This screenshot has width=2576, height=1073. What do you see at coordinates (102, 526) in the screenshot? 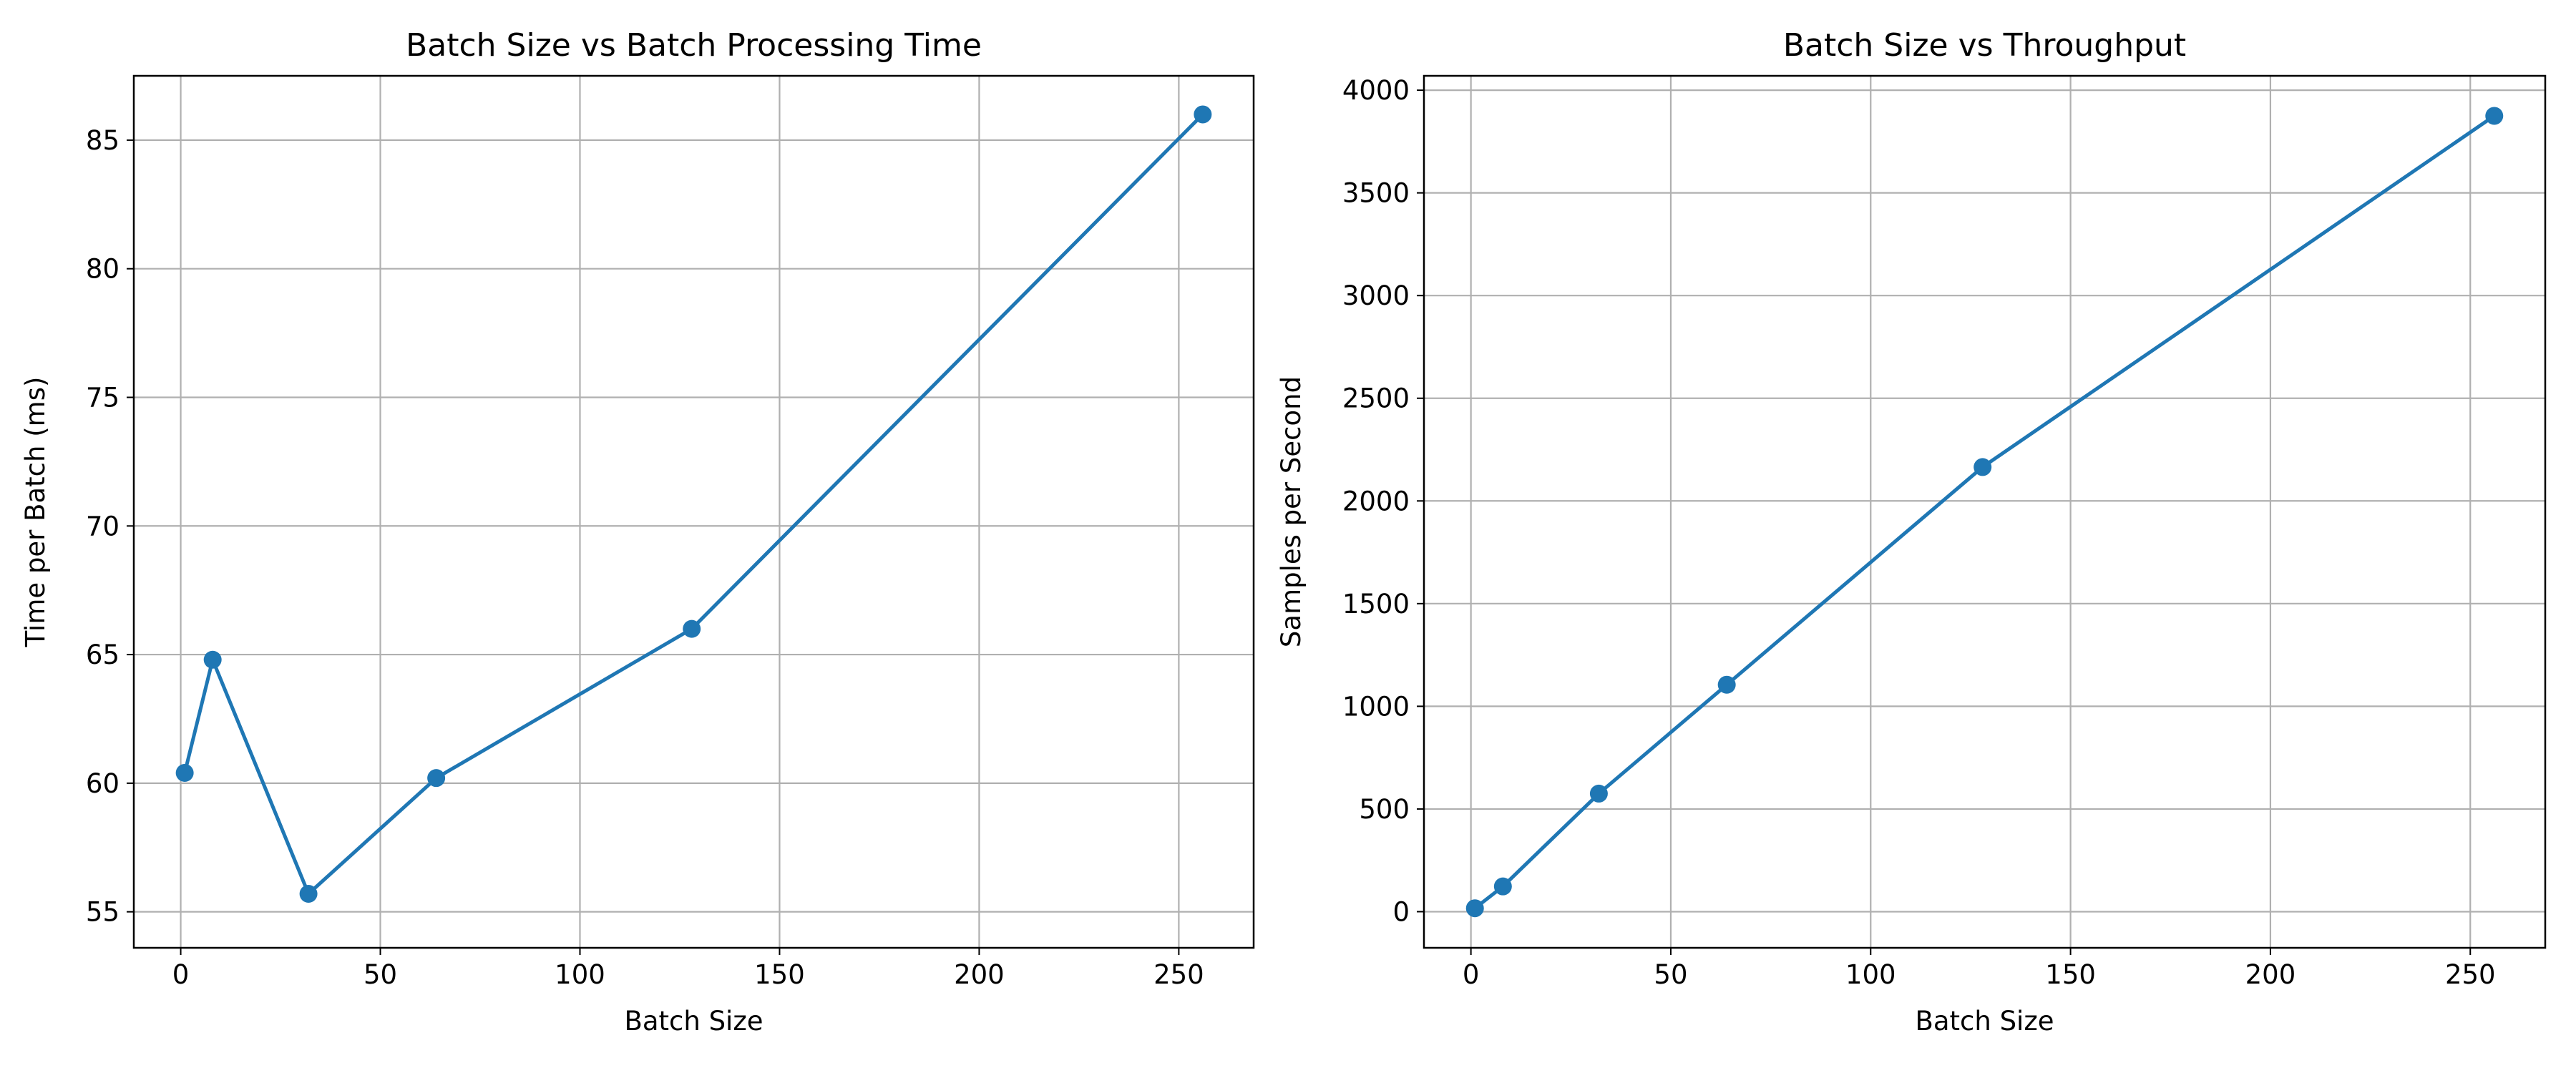
I see `y-tick-label: 70` at bounding box center [102, 526].